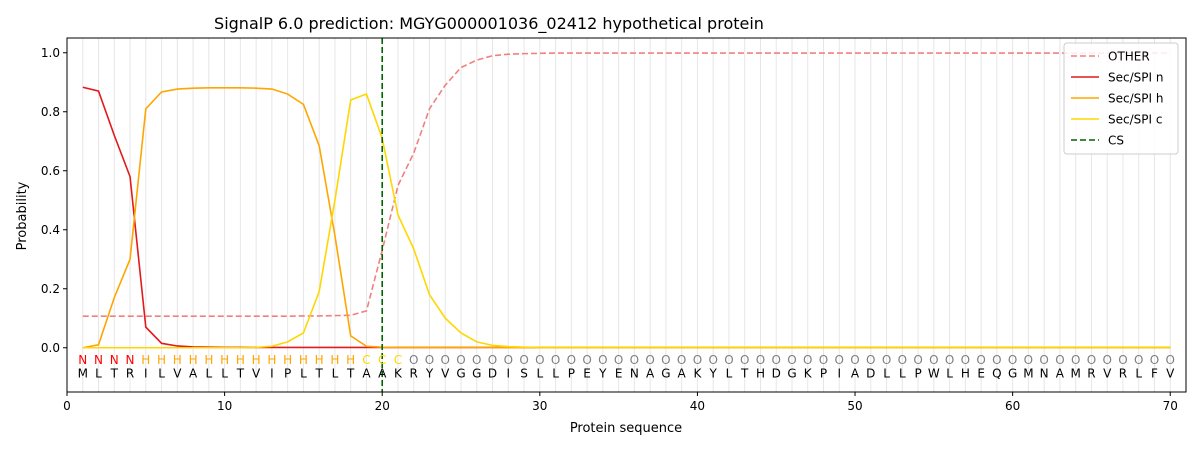  Describe the element at coordinates (54, 200) in the screenshot. I see `y-axis-ticks: 0.0 0.2 0.4 0.6 0.8 1.0` at that location.